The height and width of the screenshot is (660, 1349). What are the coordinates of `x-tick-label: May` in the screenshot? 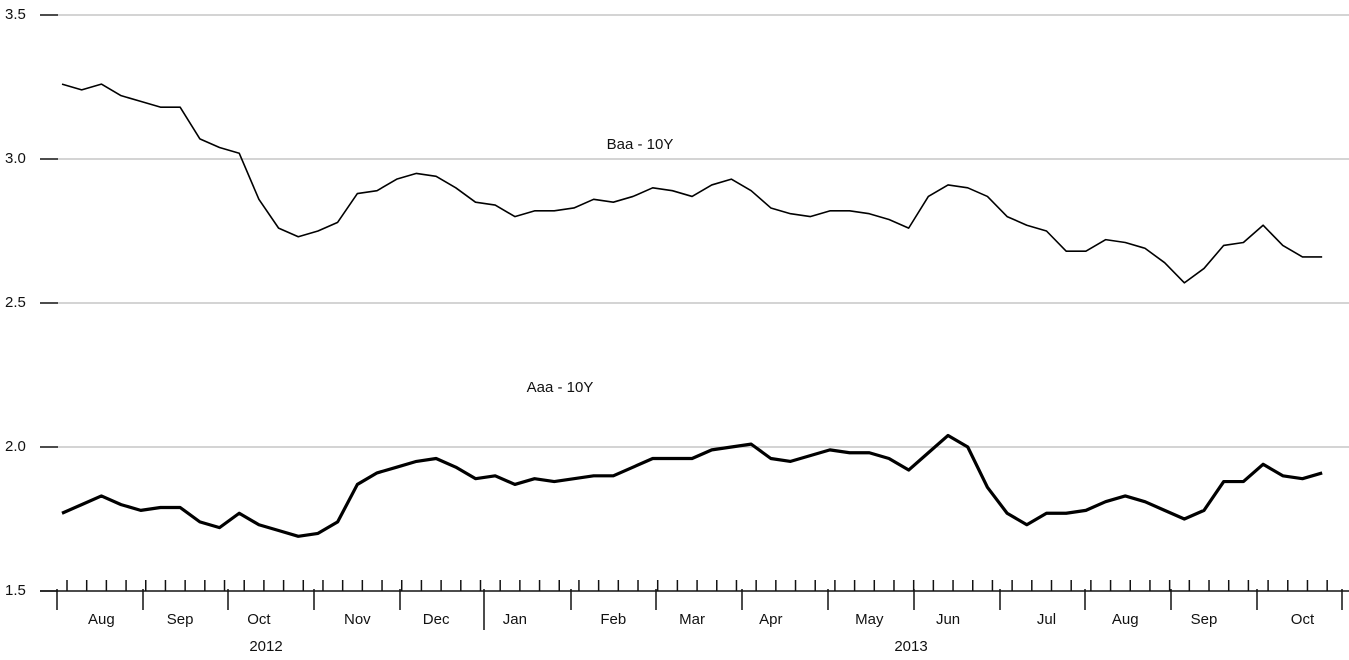 It's located at (869, 619).